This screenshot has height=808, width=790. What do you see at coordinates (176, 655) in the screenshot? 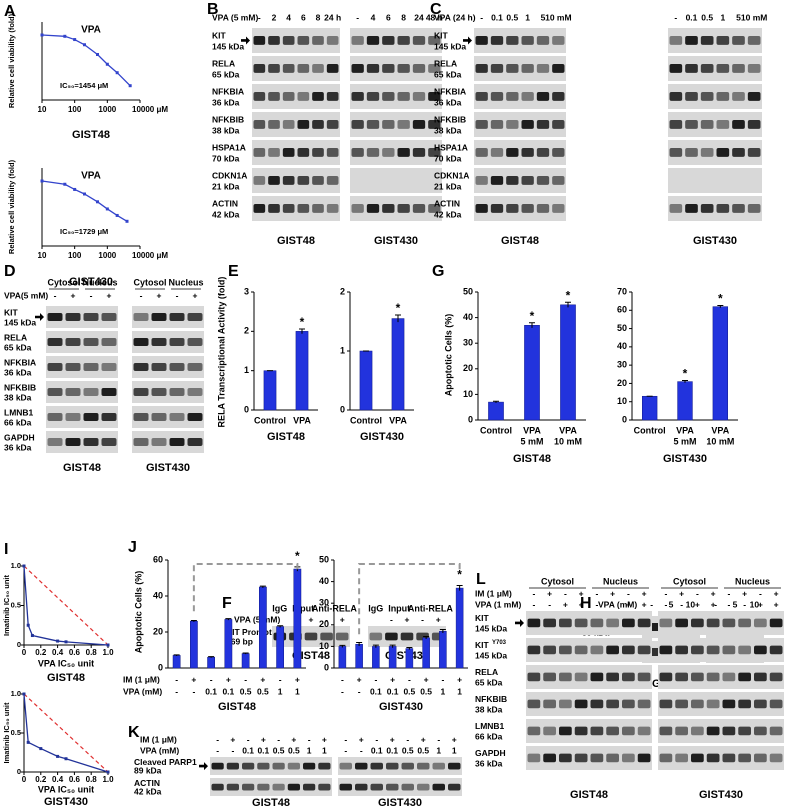
I see `error-bar` at bounding box center [176, 655].